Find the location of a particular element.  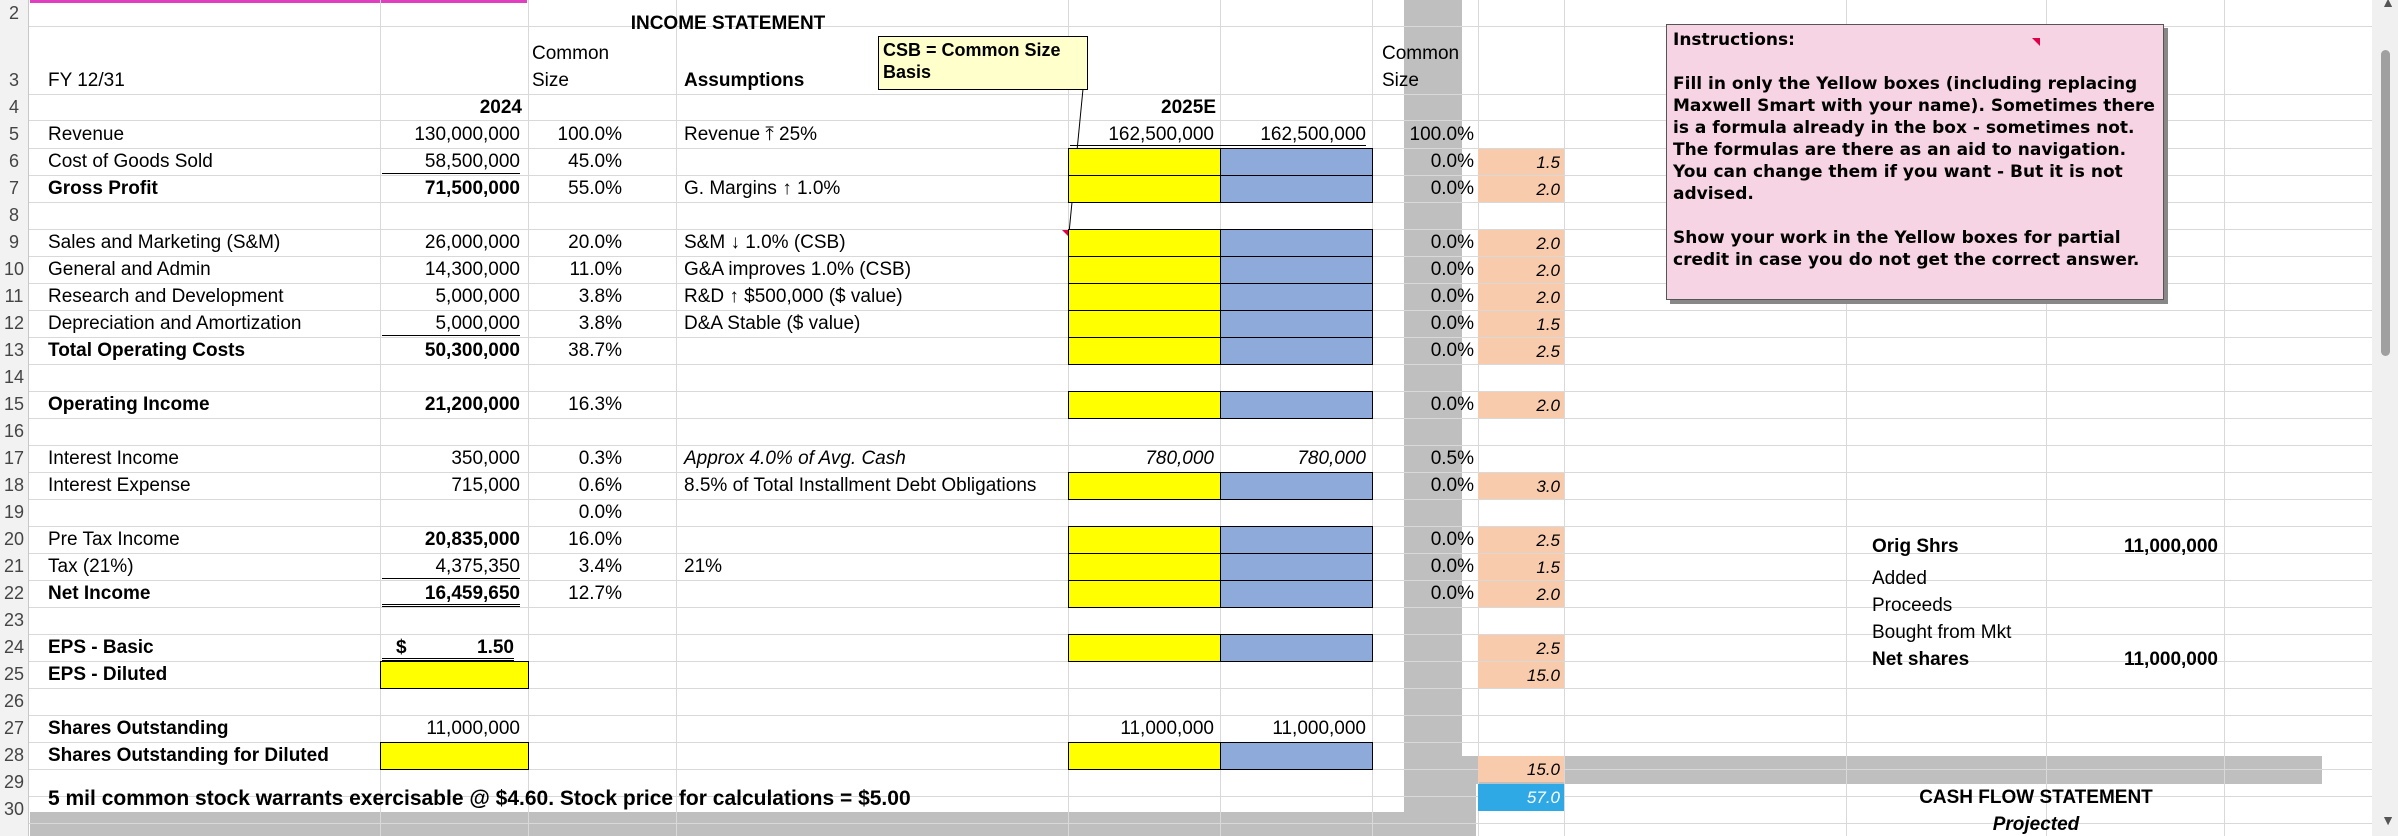

points-ga: 2.0 is located at coordinates (1548, 270).